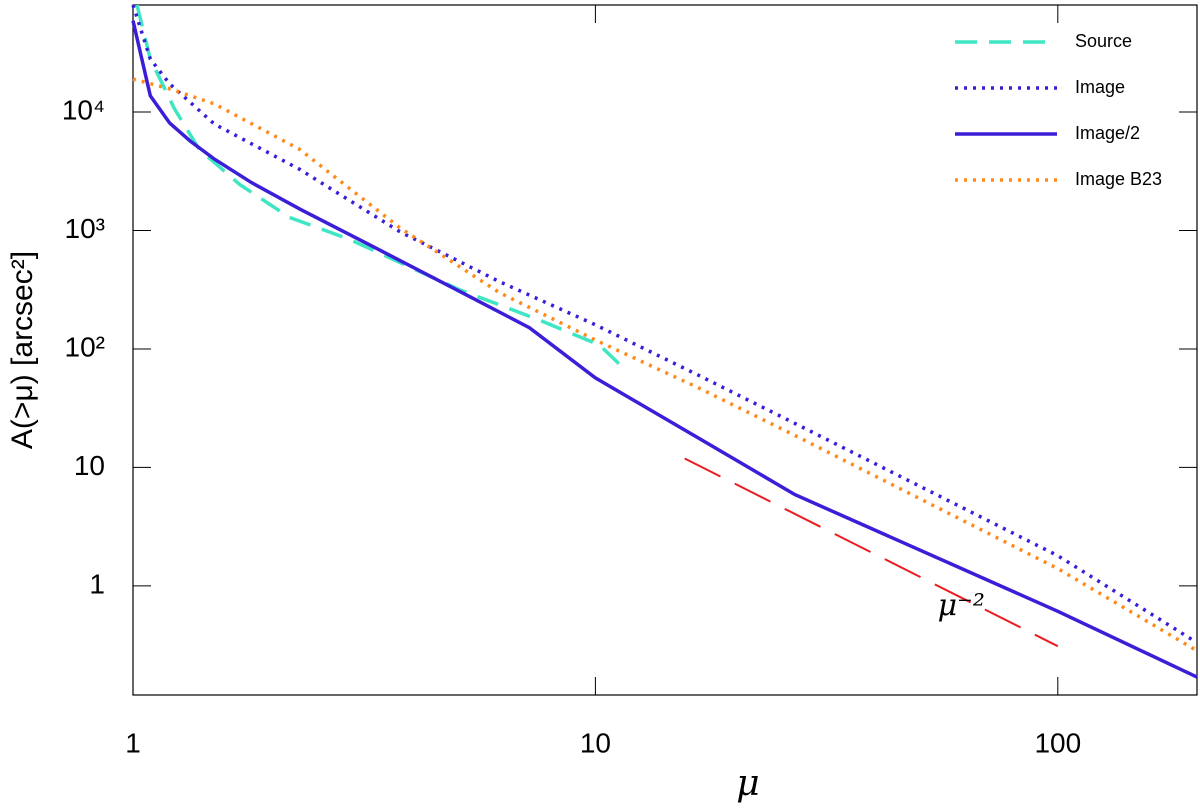 The width and height of the screenshot is (1200, 808). What do you see at coordinates (1107, 133) in the screenshot?
I see `legend-label: Image/2` at bounding box center [1107, 133].